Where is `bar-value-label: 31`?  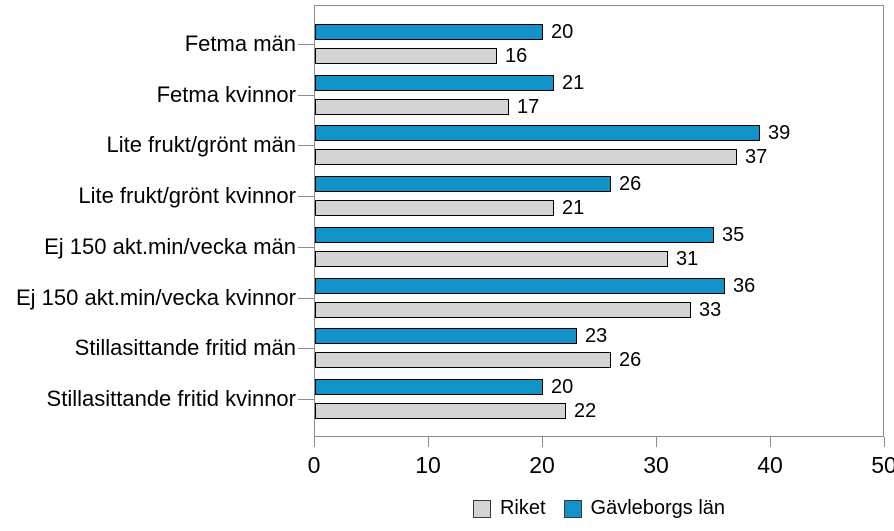 bar-value-label: 31 is located at coordinates (687, 258).